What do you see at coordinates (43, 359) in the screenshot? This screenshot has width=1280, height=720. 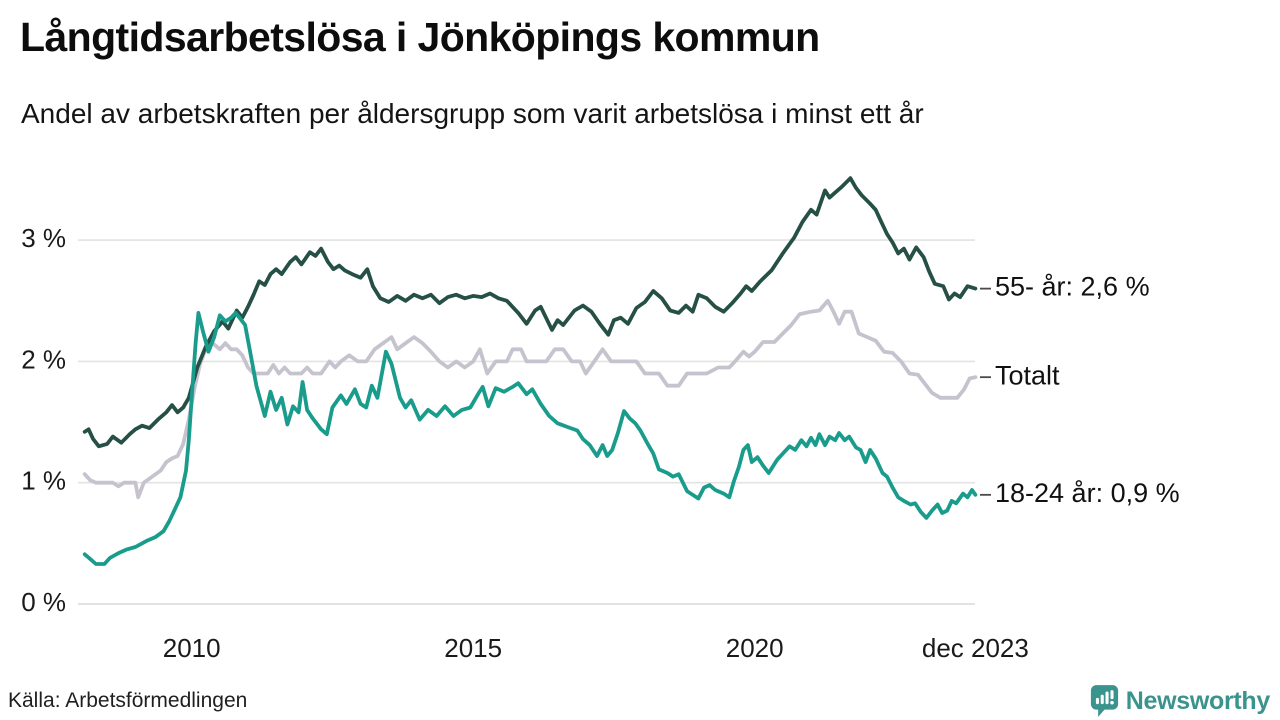 I see `y-tick-label: 2 %` at bounding box center [43, 359].